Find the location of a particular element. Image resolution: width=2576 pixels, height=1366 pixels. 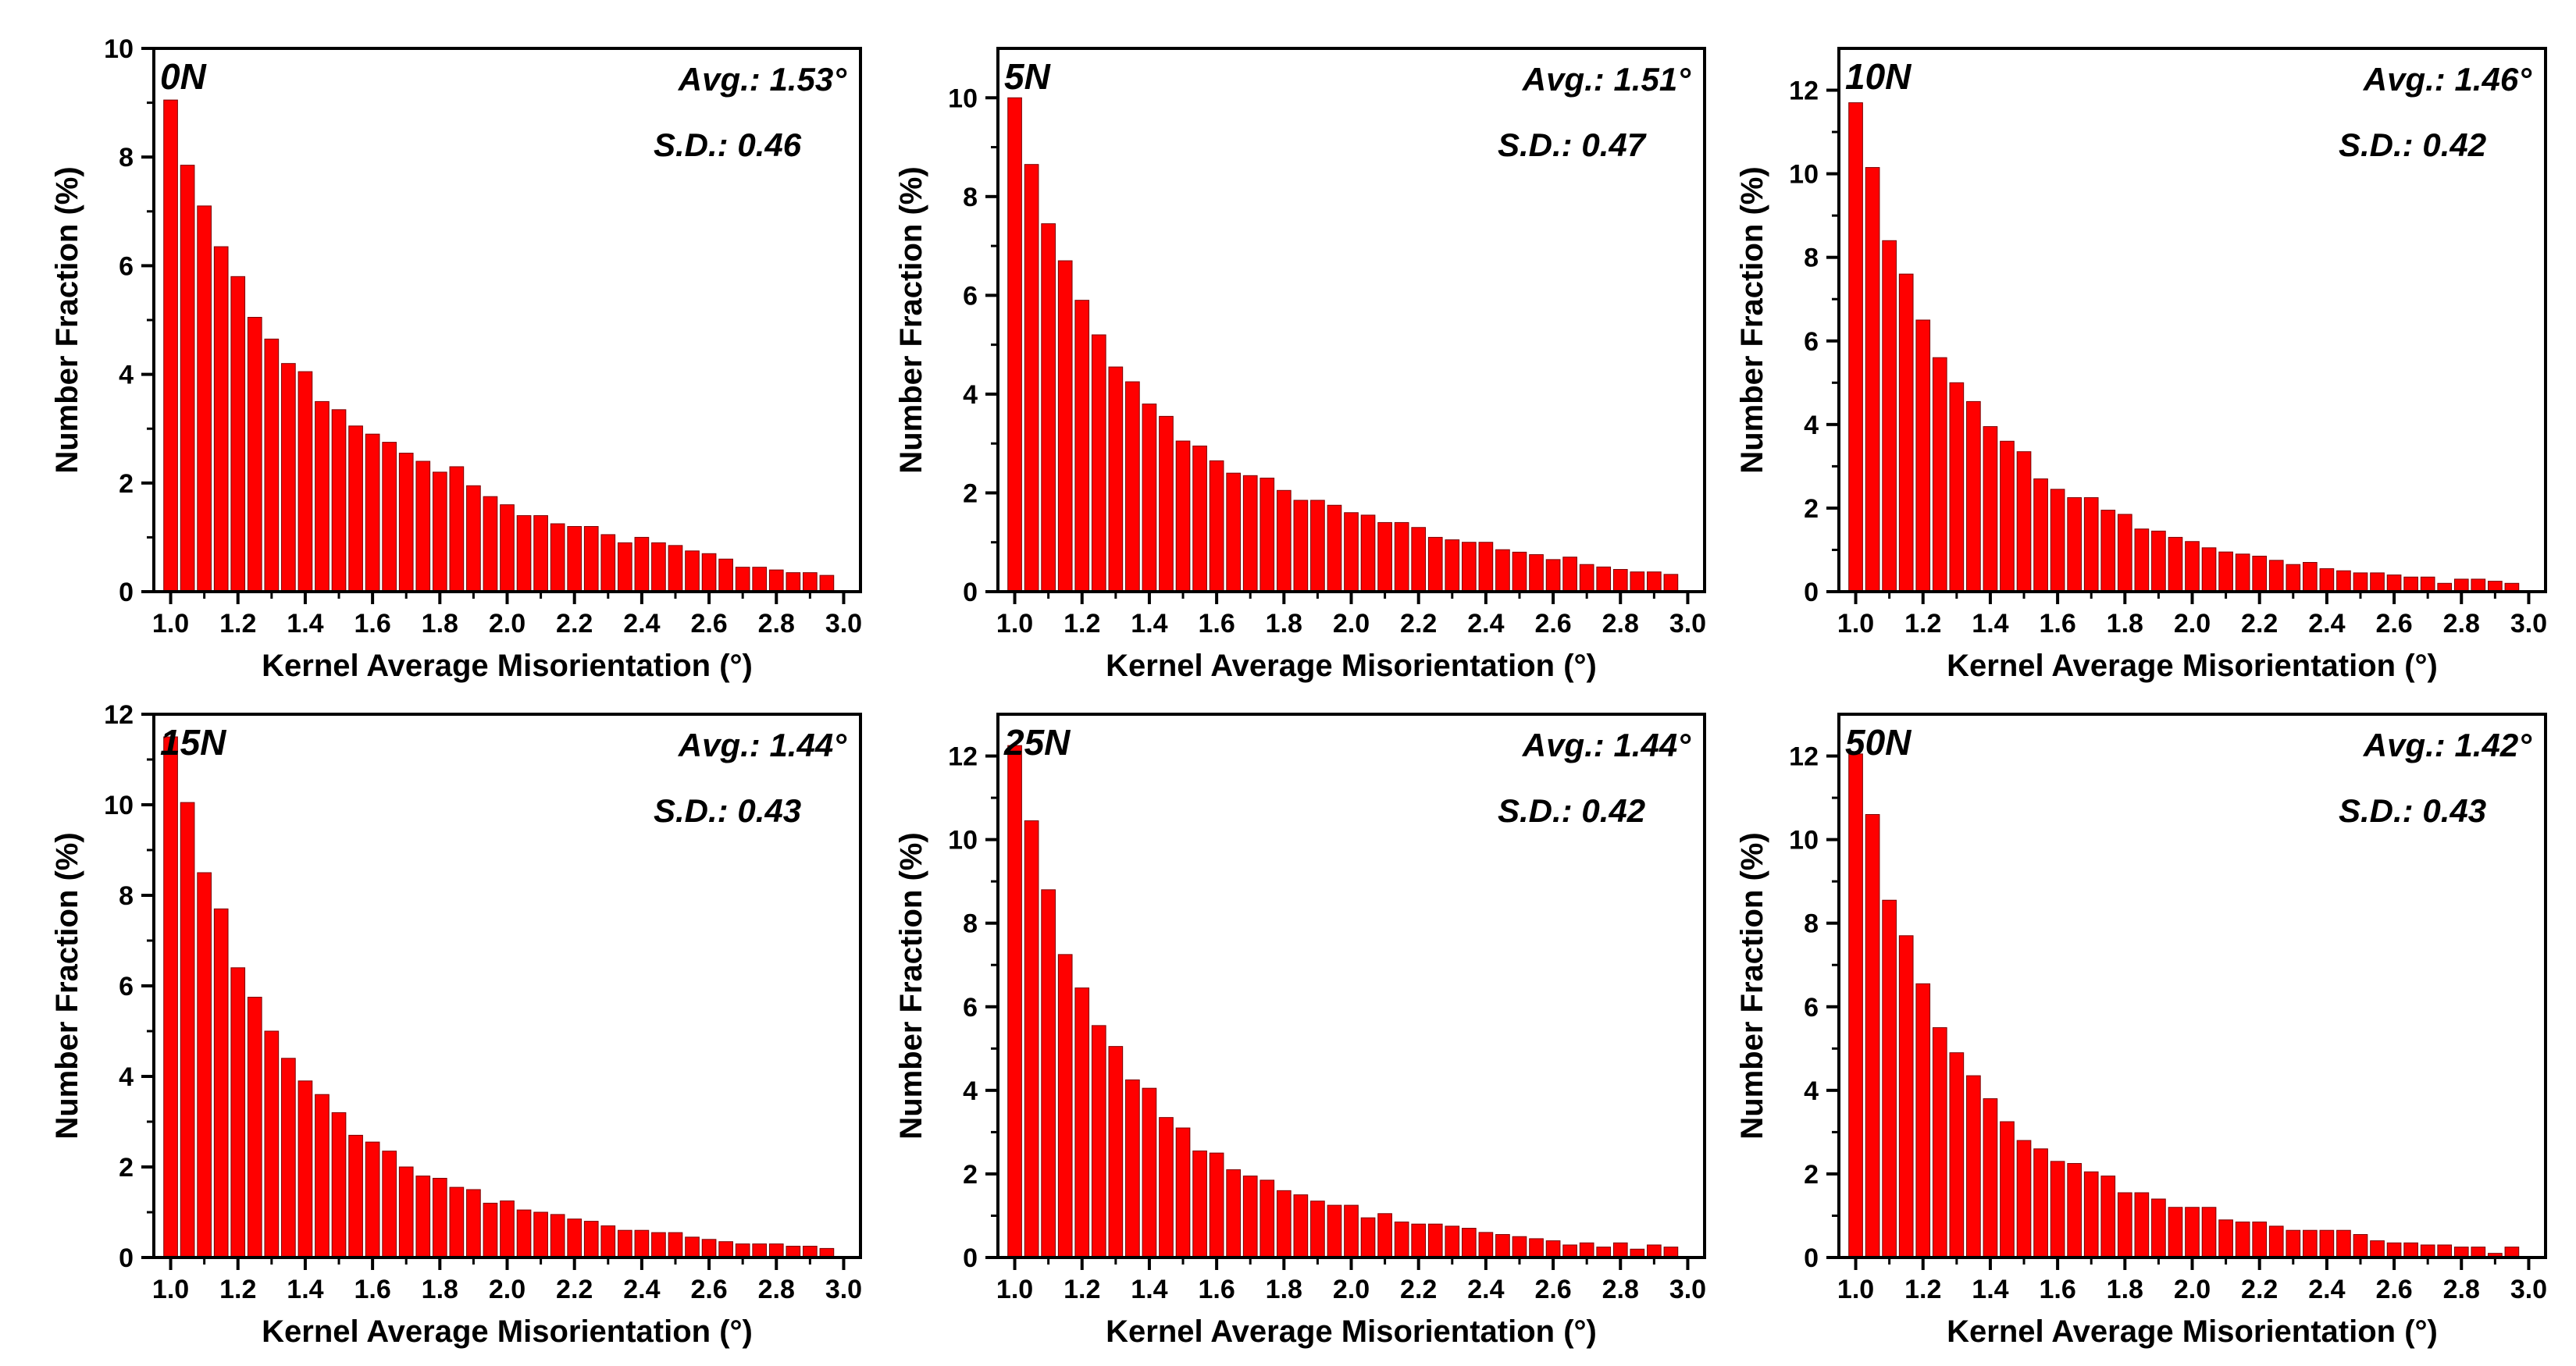

x-tick-label: 2.4 is located at coordinates (641, 624).